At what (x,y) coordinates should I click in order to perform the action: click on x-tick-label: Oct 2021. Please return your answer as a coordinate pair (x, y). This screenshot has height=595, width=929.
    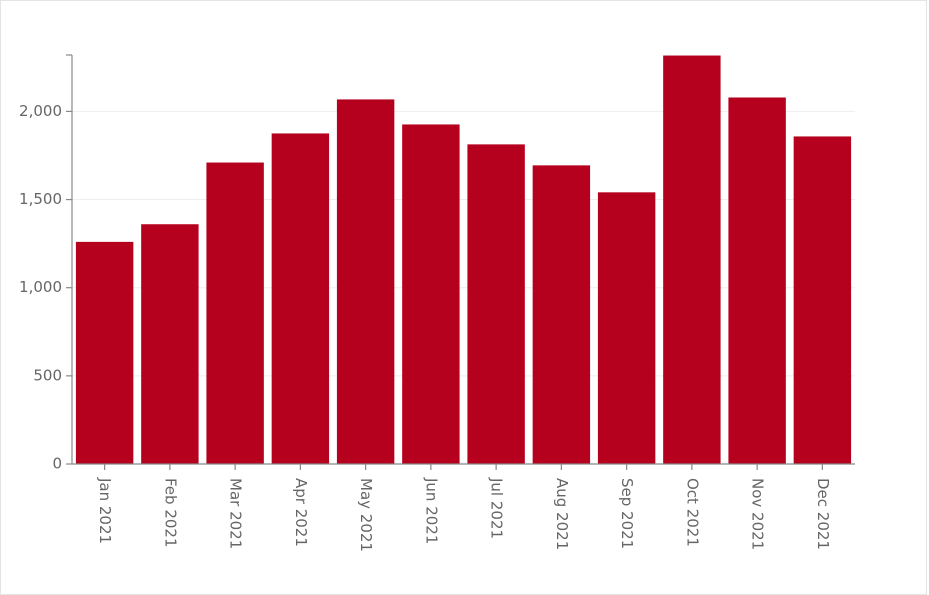
    Looking at the image, I should click on (692, 512).